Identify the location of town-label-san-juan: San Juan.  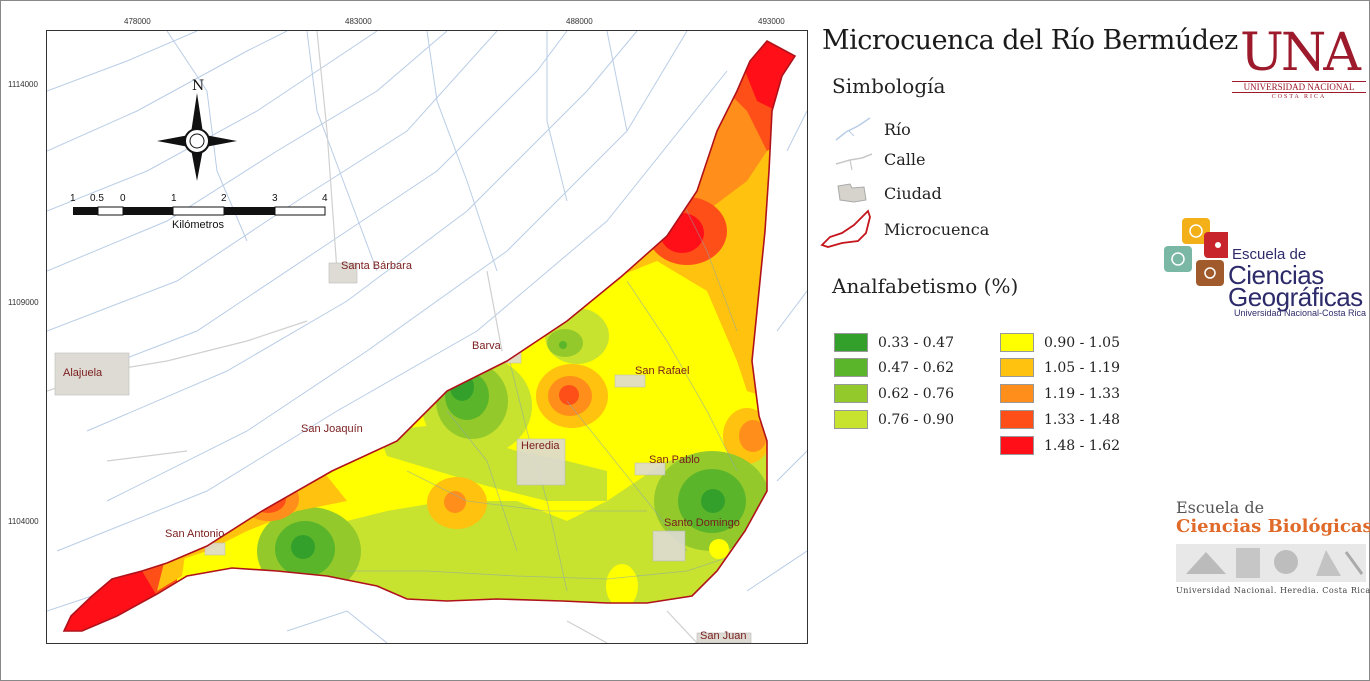
(723, 636).